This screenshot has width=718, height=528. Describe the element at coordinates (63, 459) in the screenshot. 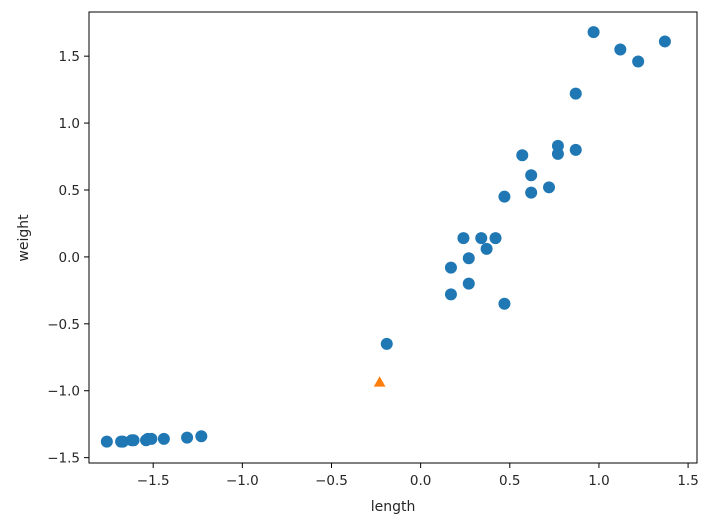

I see `y-tick-label: −1.5` at that location.